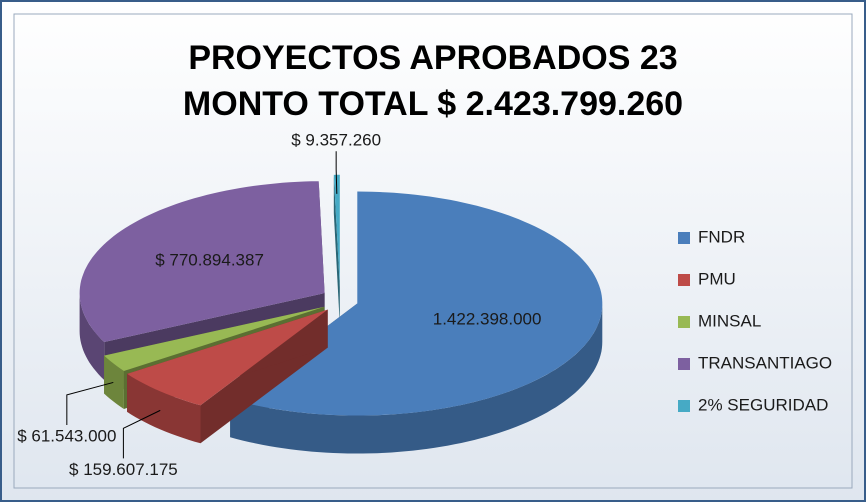  I want to click on legend-label: MINSAL, so click(729, 320).